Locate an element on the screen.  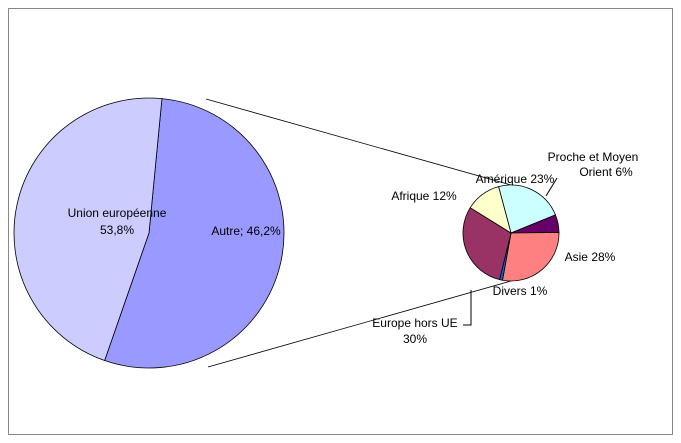
data-label: Autre; 46,2% is located at coordinates (246, 231).